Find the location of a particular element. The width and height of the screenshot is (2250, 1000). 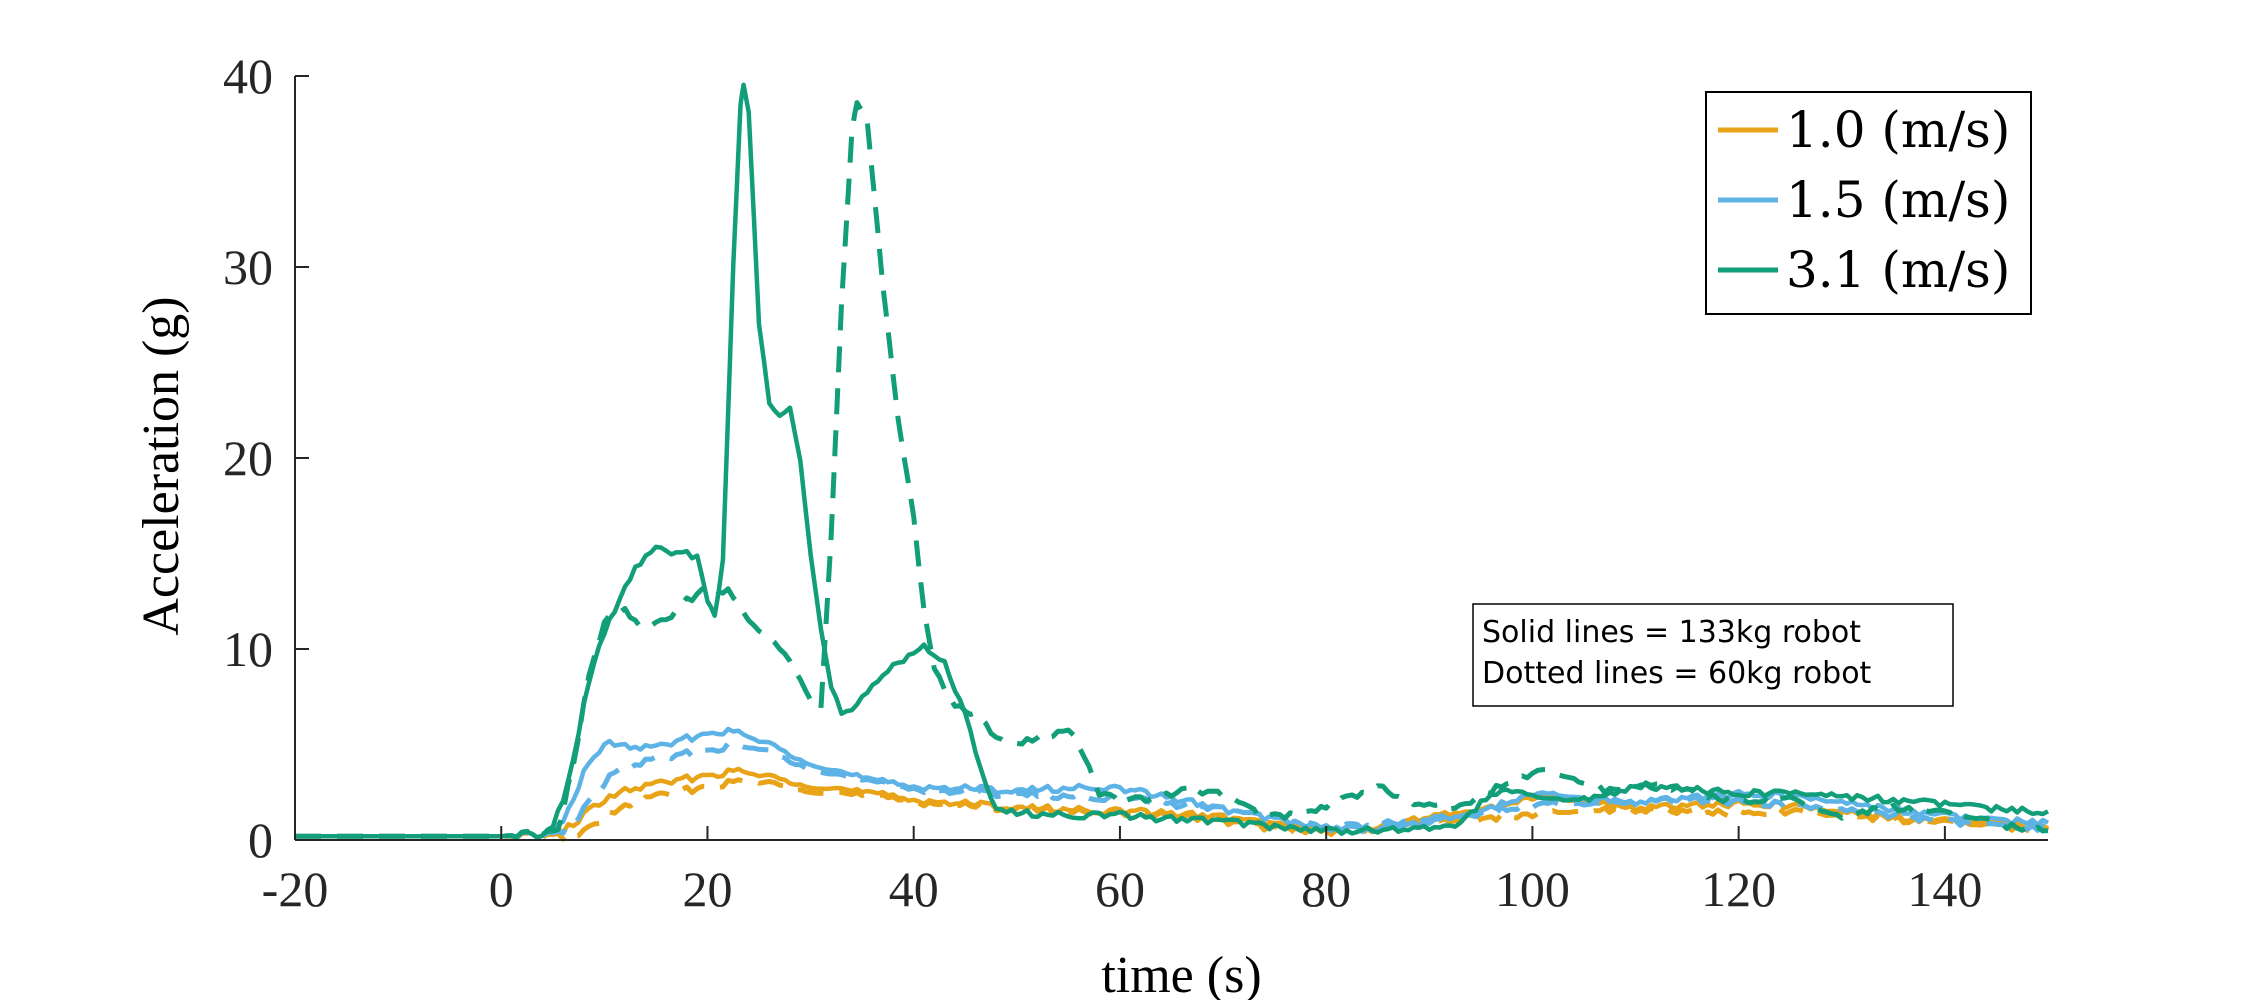

annotation-dotted-lines: Dotted lines = 60kg robot is located at coordinates (1677, 673).